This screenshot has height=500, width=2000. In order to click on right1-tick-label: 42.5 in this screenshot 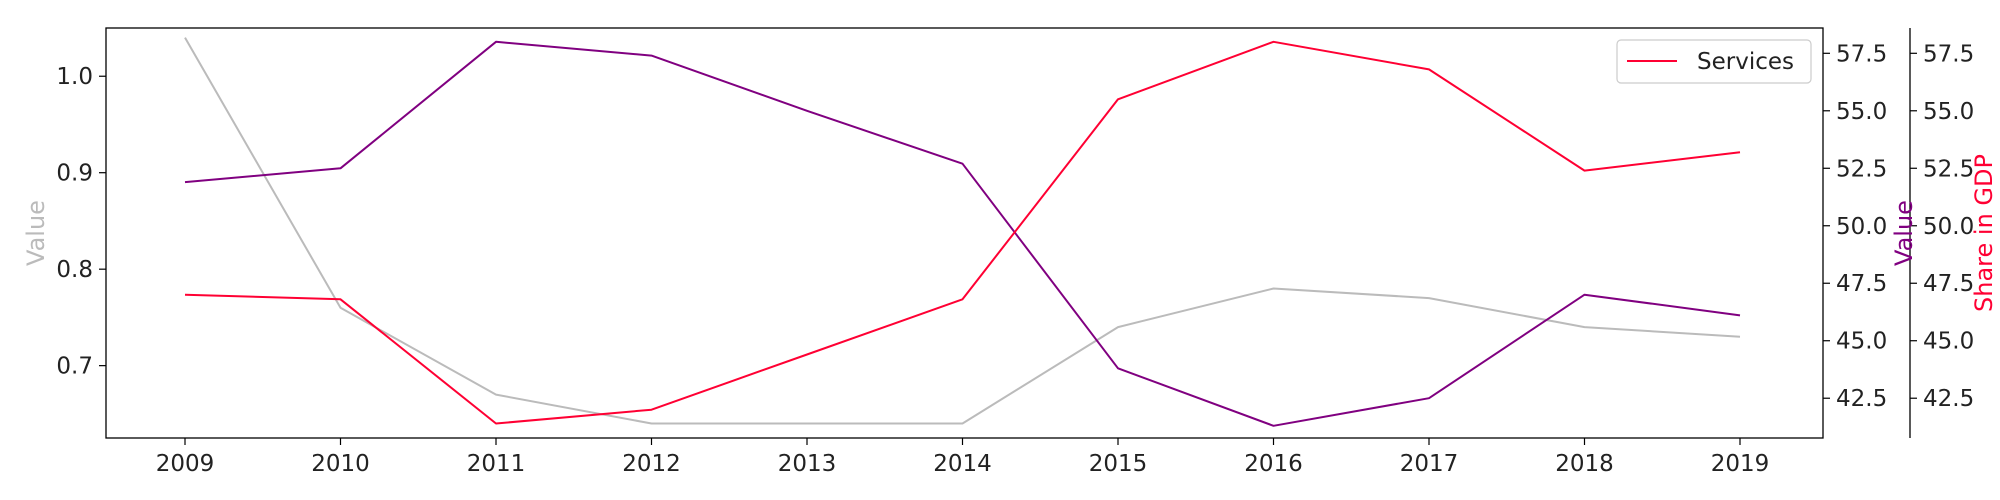, I will do `click(1861, 399)`.